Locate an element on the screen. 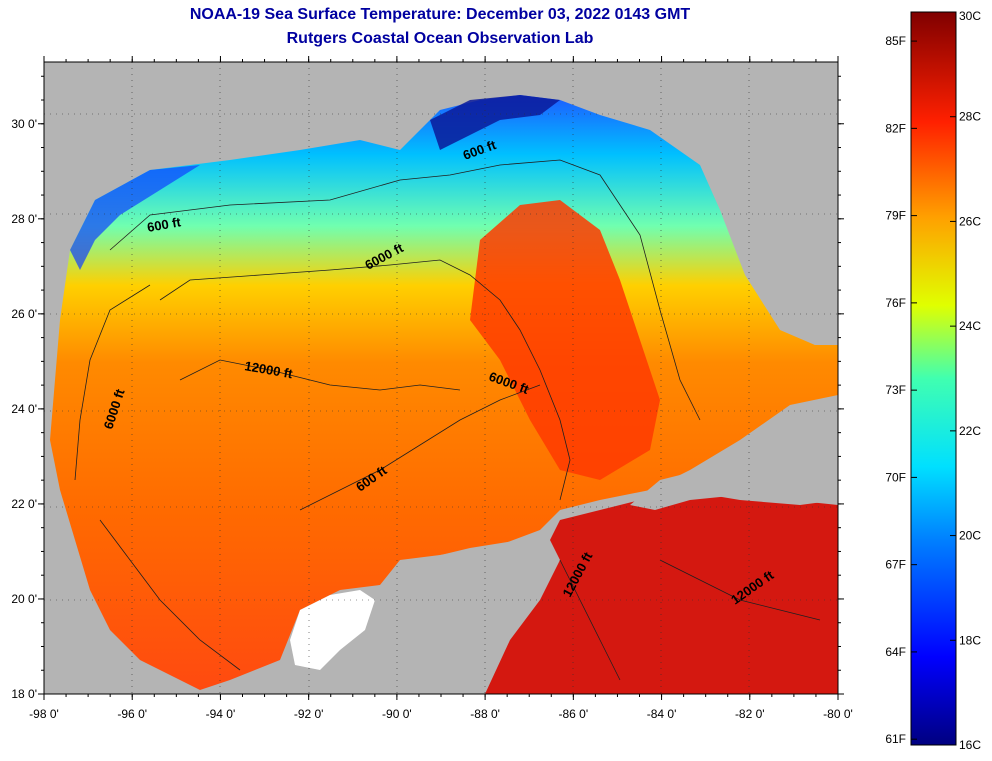  lat-tick-label: 26 0' is located at coordinates (24, 314).